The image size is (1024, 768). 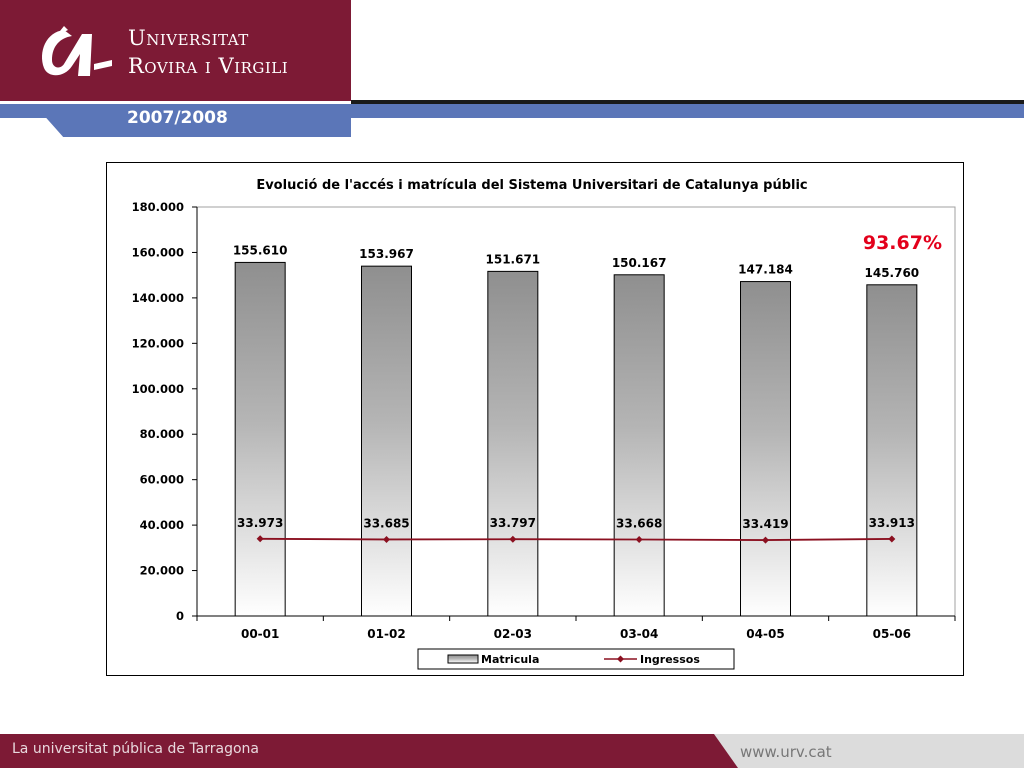 What do you see at coordinates (77, 51) in the screenshot?
I see `university-logo-icon` at bounding box center [77, 51].